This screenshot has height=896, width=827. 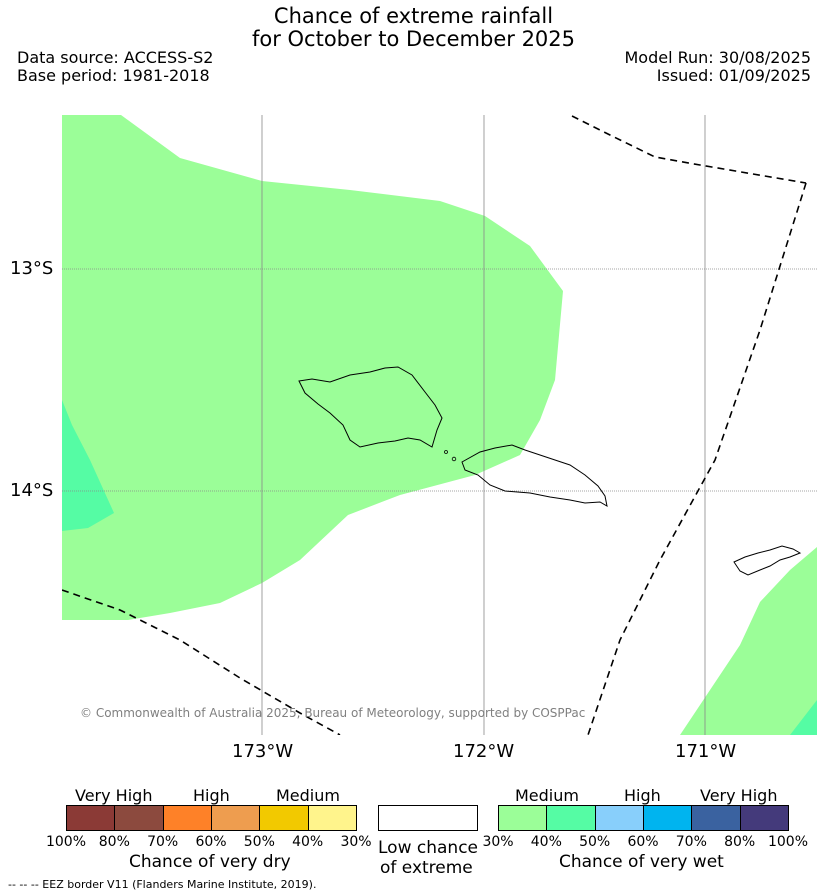 I want to click on low-chance-line-2: of extreme, so click(x=426, y=868).